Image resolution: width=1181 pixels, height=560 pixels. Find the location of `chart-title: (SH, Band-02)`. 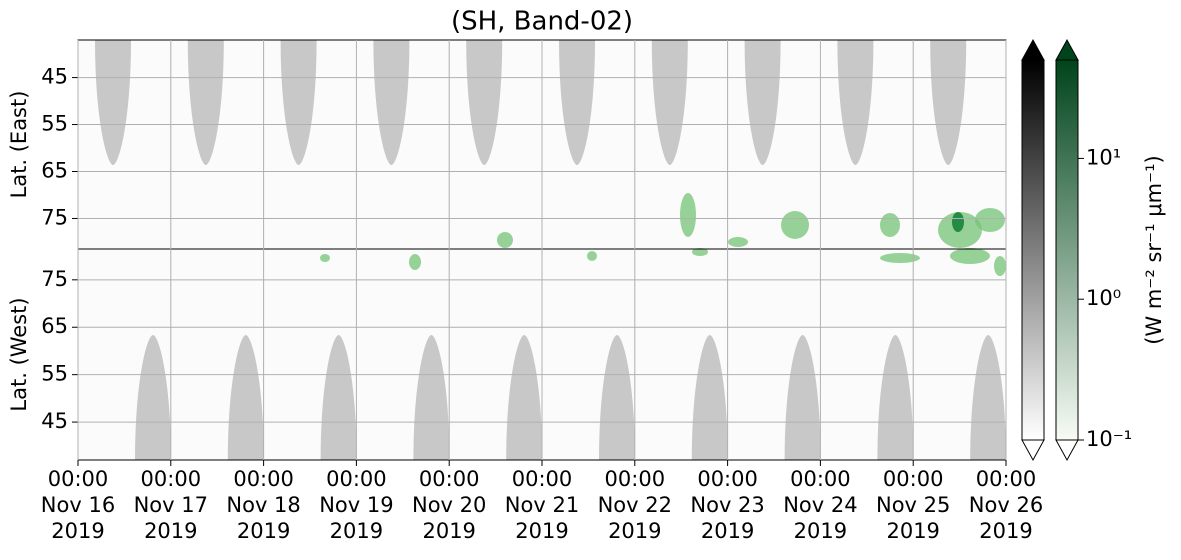

chart-title: (SH, Band-02) is located at coordinates (542, 22).